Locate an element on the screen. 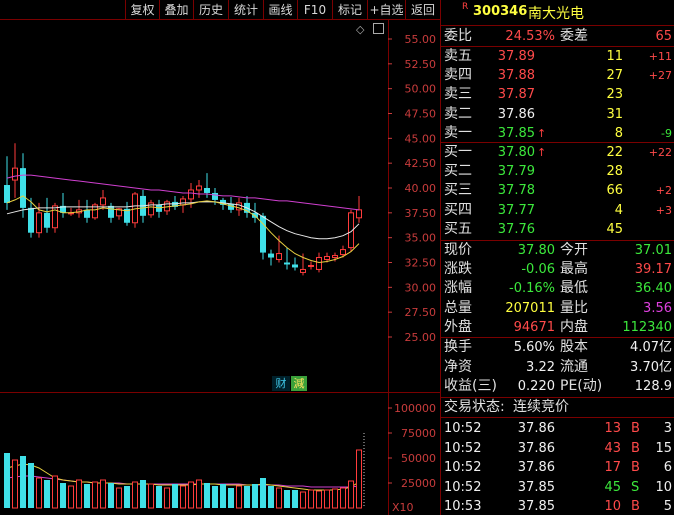 The height and width of the screenshot is (515, 674). fundamentals-row: 收益(三) 0.220 PE(动) 128.9 is located at coordinates (557, 386).